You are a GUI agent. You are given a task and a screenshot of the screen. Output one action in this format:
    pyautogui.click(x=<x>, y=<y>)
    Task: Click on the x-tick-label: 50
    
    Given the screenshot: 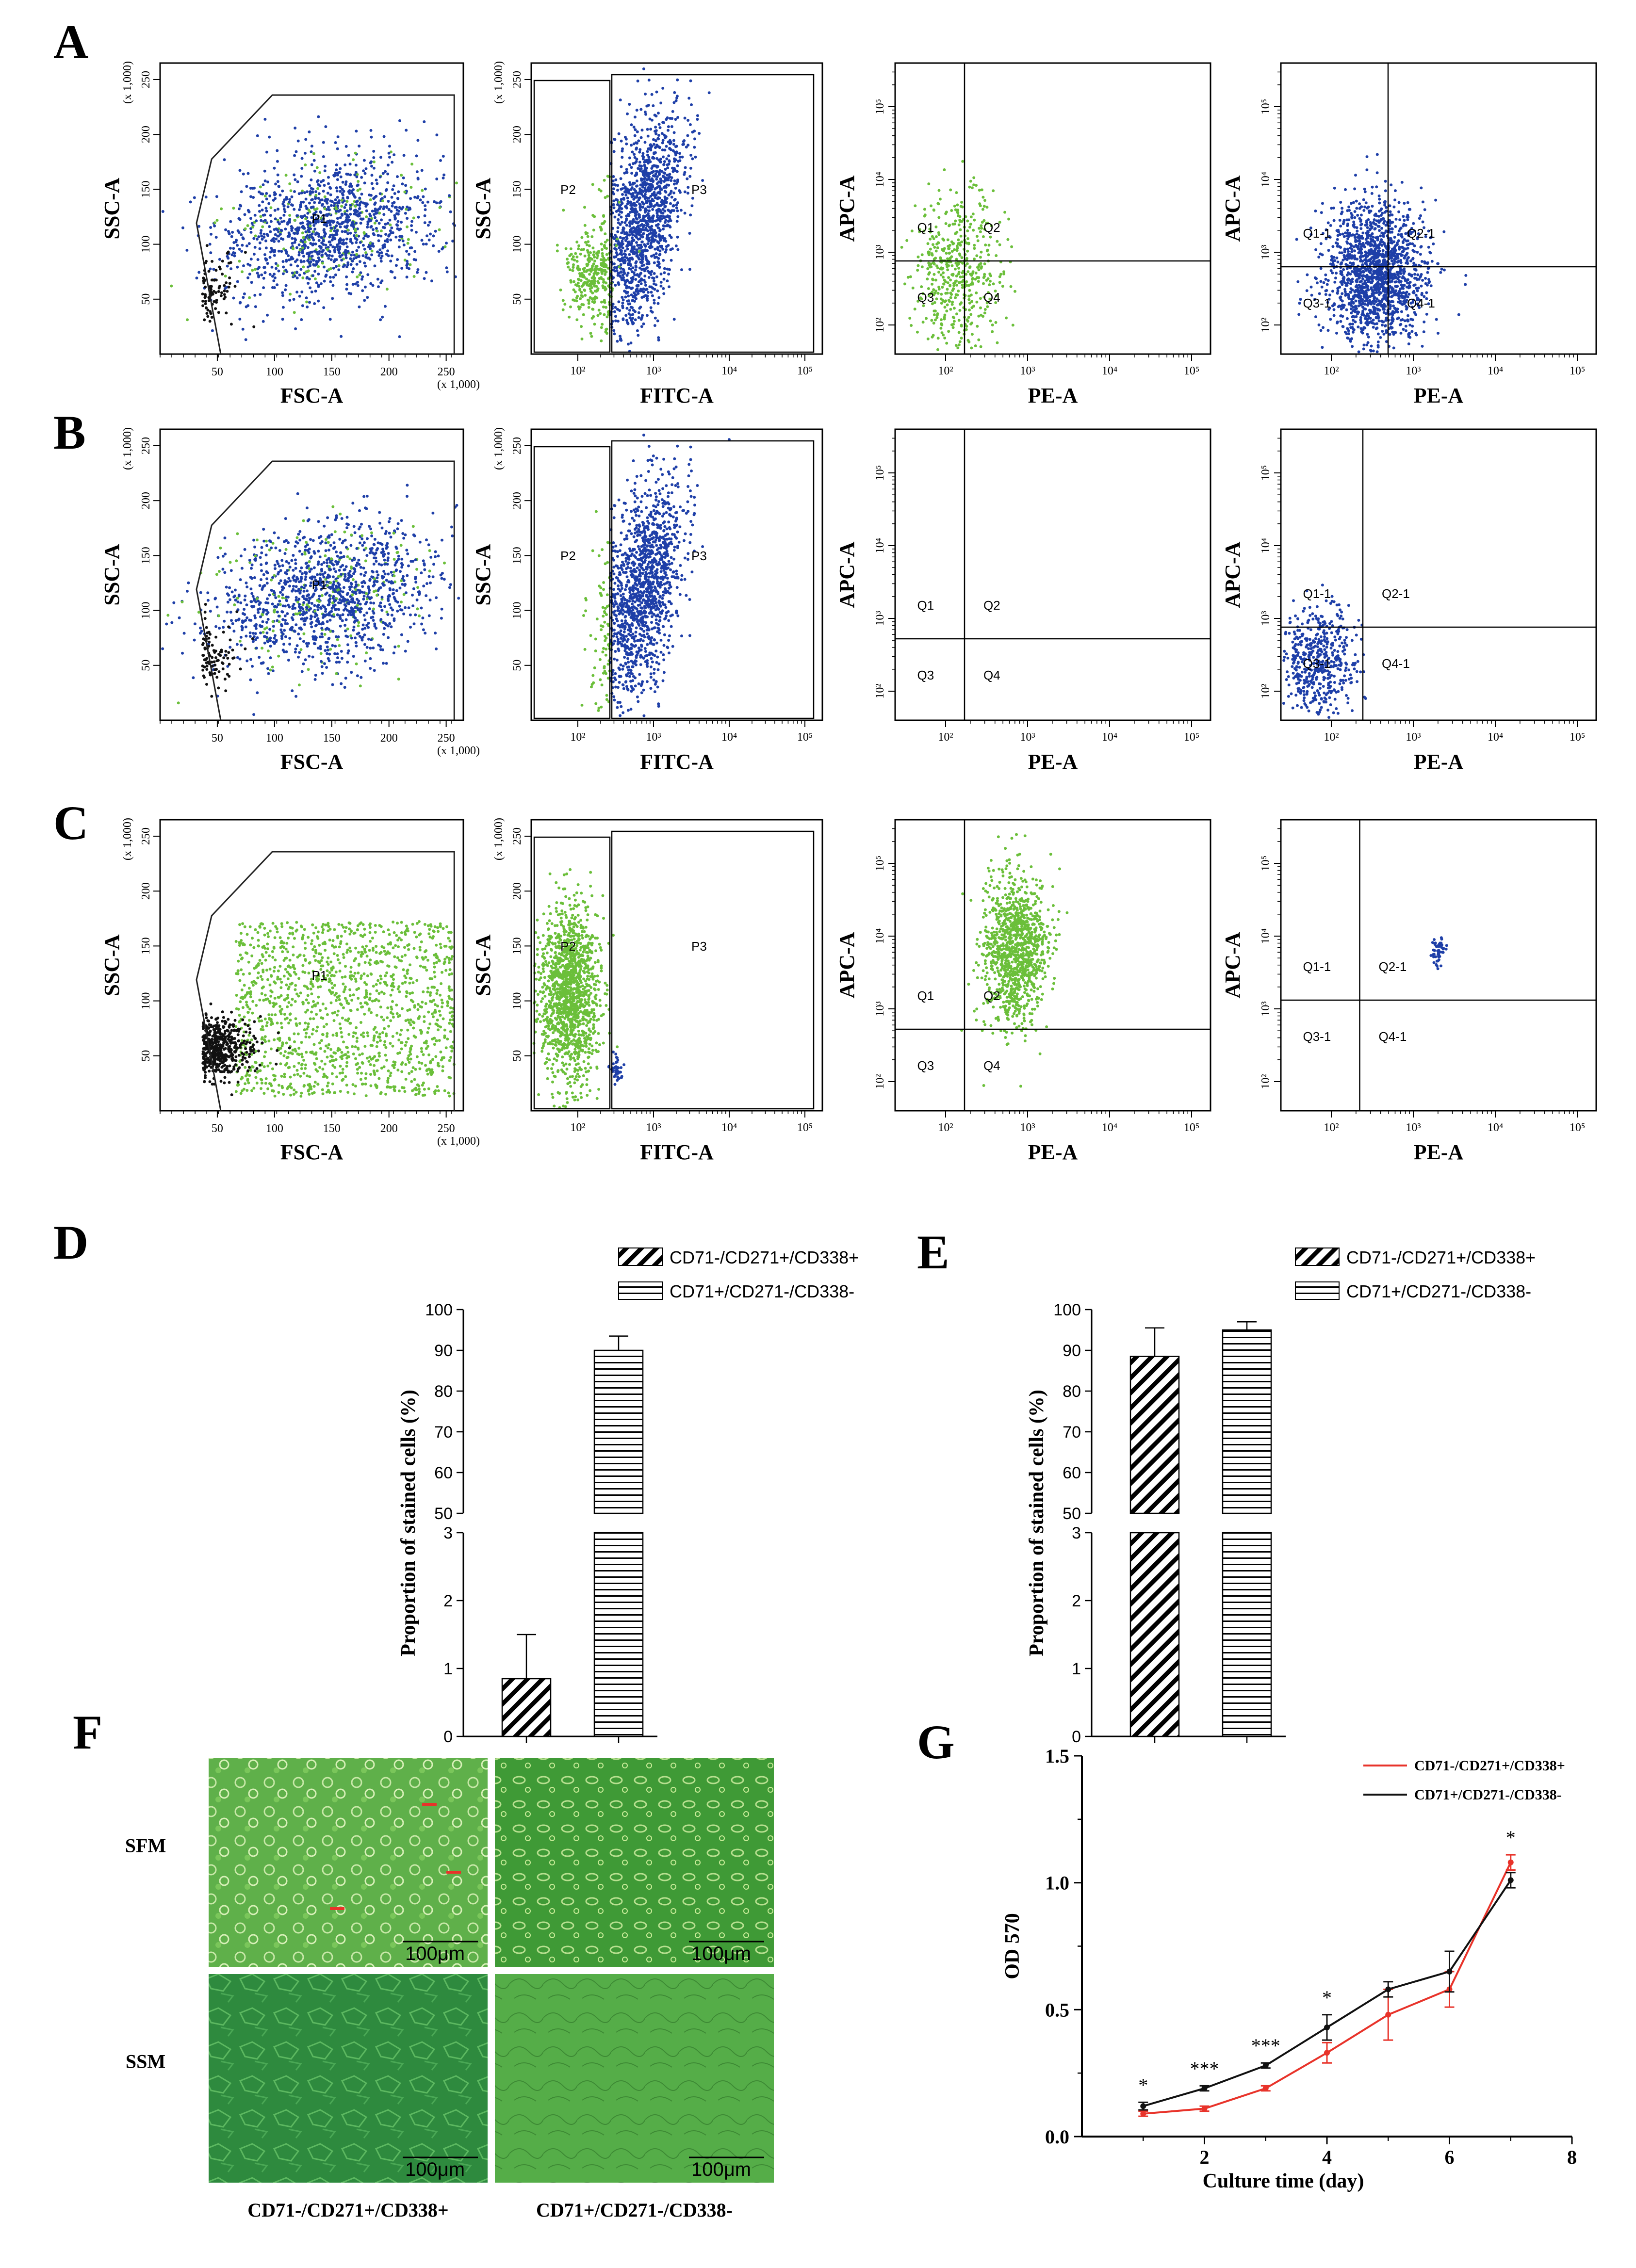 What is the action you would take?
    pyautogui.click(x=217, y=372)
    